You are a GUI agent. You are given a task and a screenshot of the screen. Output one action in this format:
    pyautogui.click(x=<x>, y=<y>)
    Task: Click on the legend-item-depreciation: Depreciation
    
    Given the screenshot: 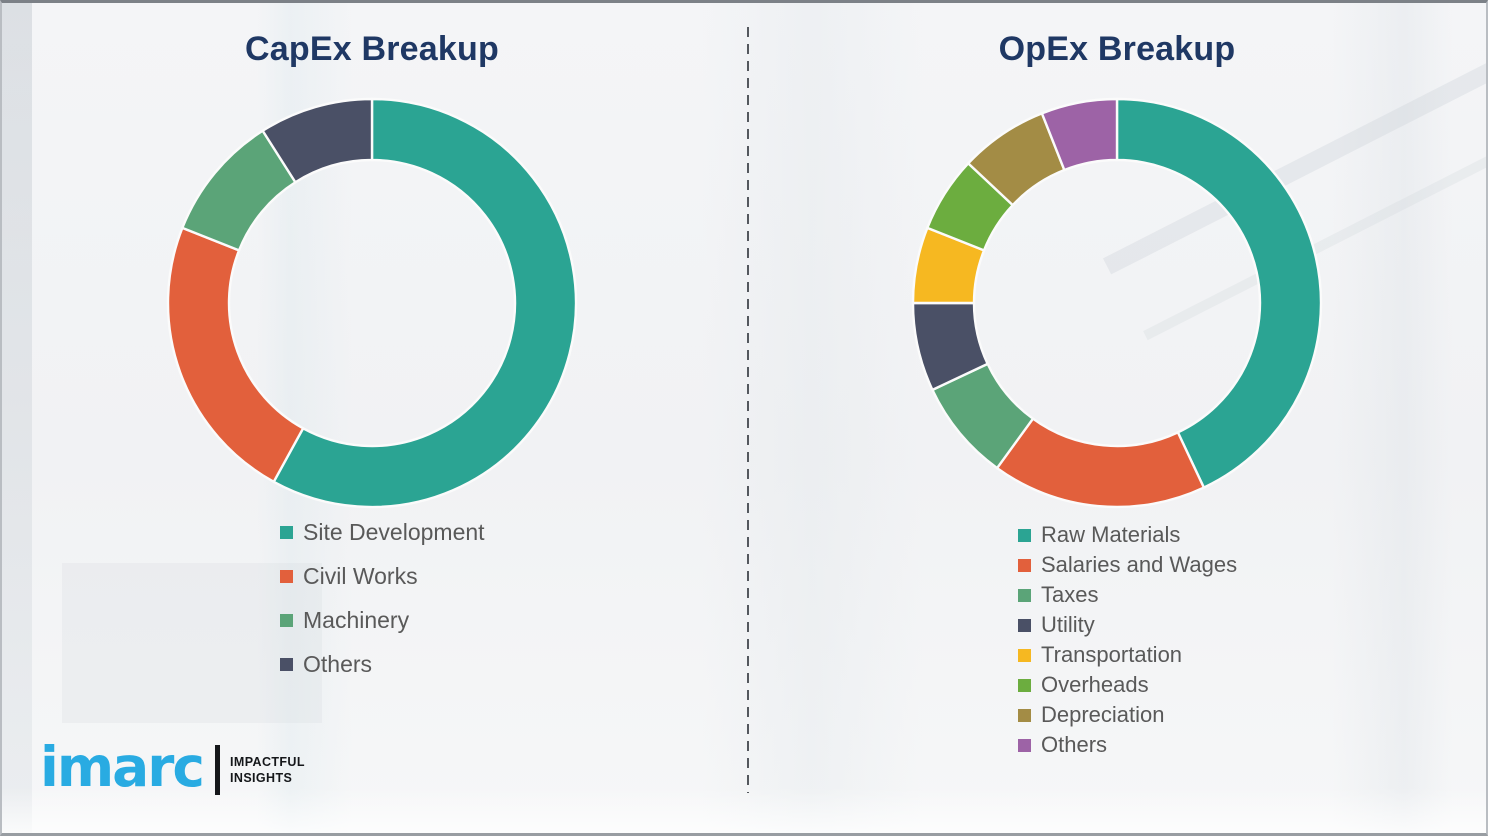 What is the action you would take?
    pyautogui.click(x=1127, y=715)
    